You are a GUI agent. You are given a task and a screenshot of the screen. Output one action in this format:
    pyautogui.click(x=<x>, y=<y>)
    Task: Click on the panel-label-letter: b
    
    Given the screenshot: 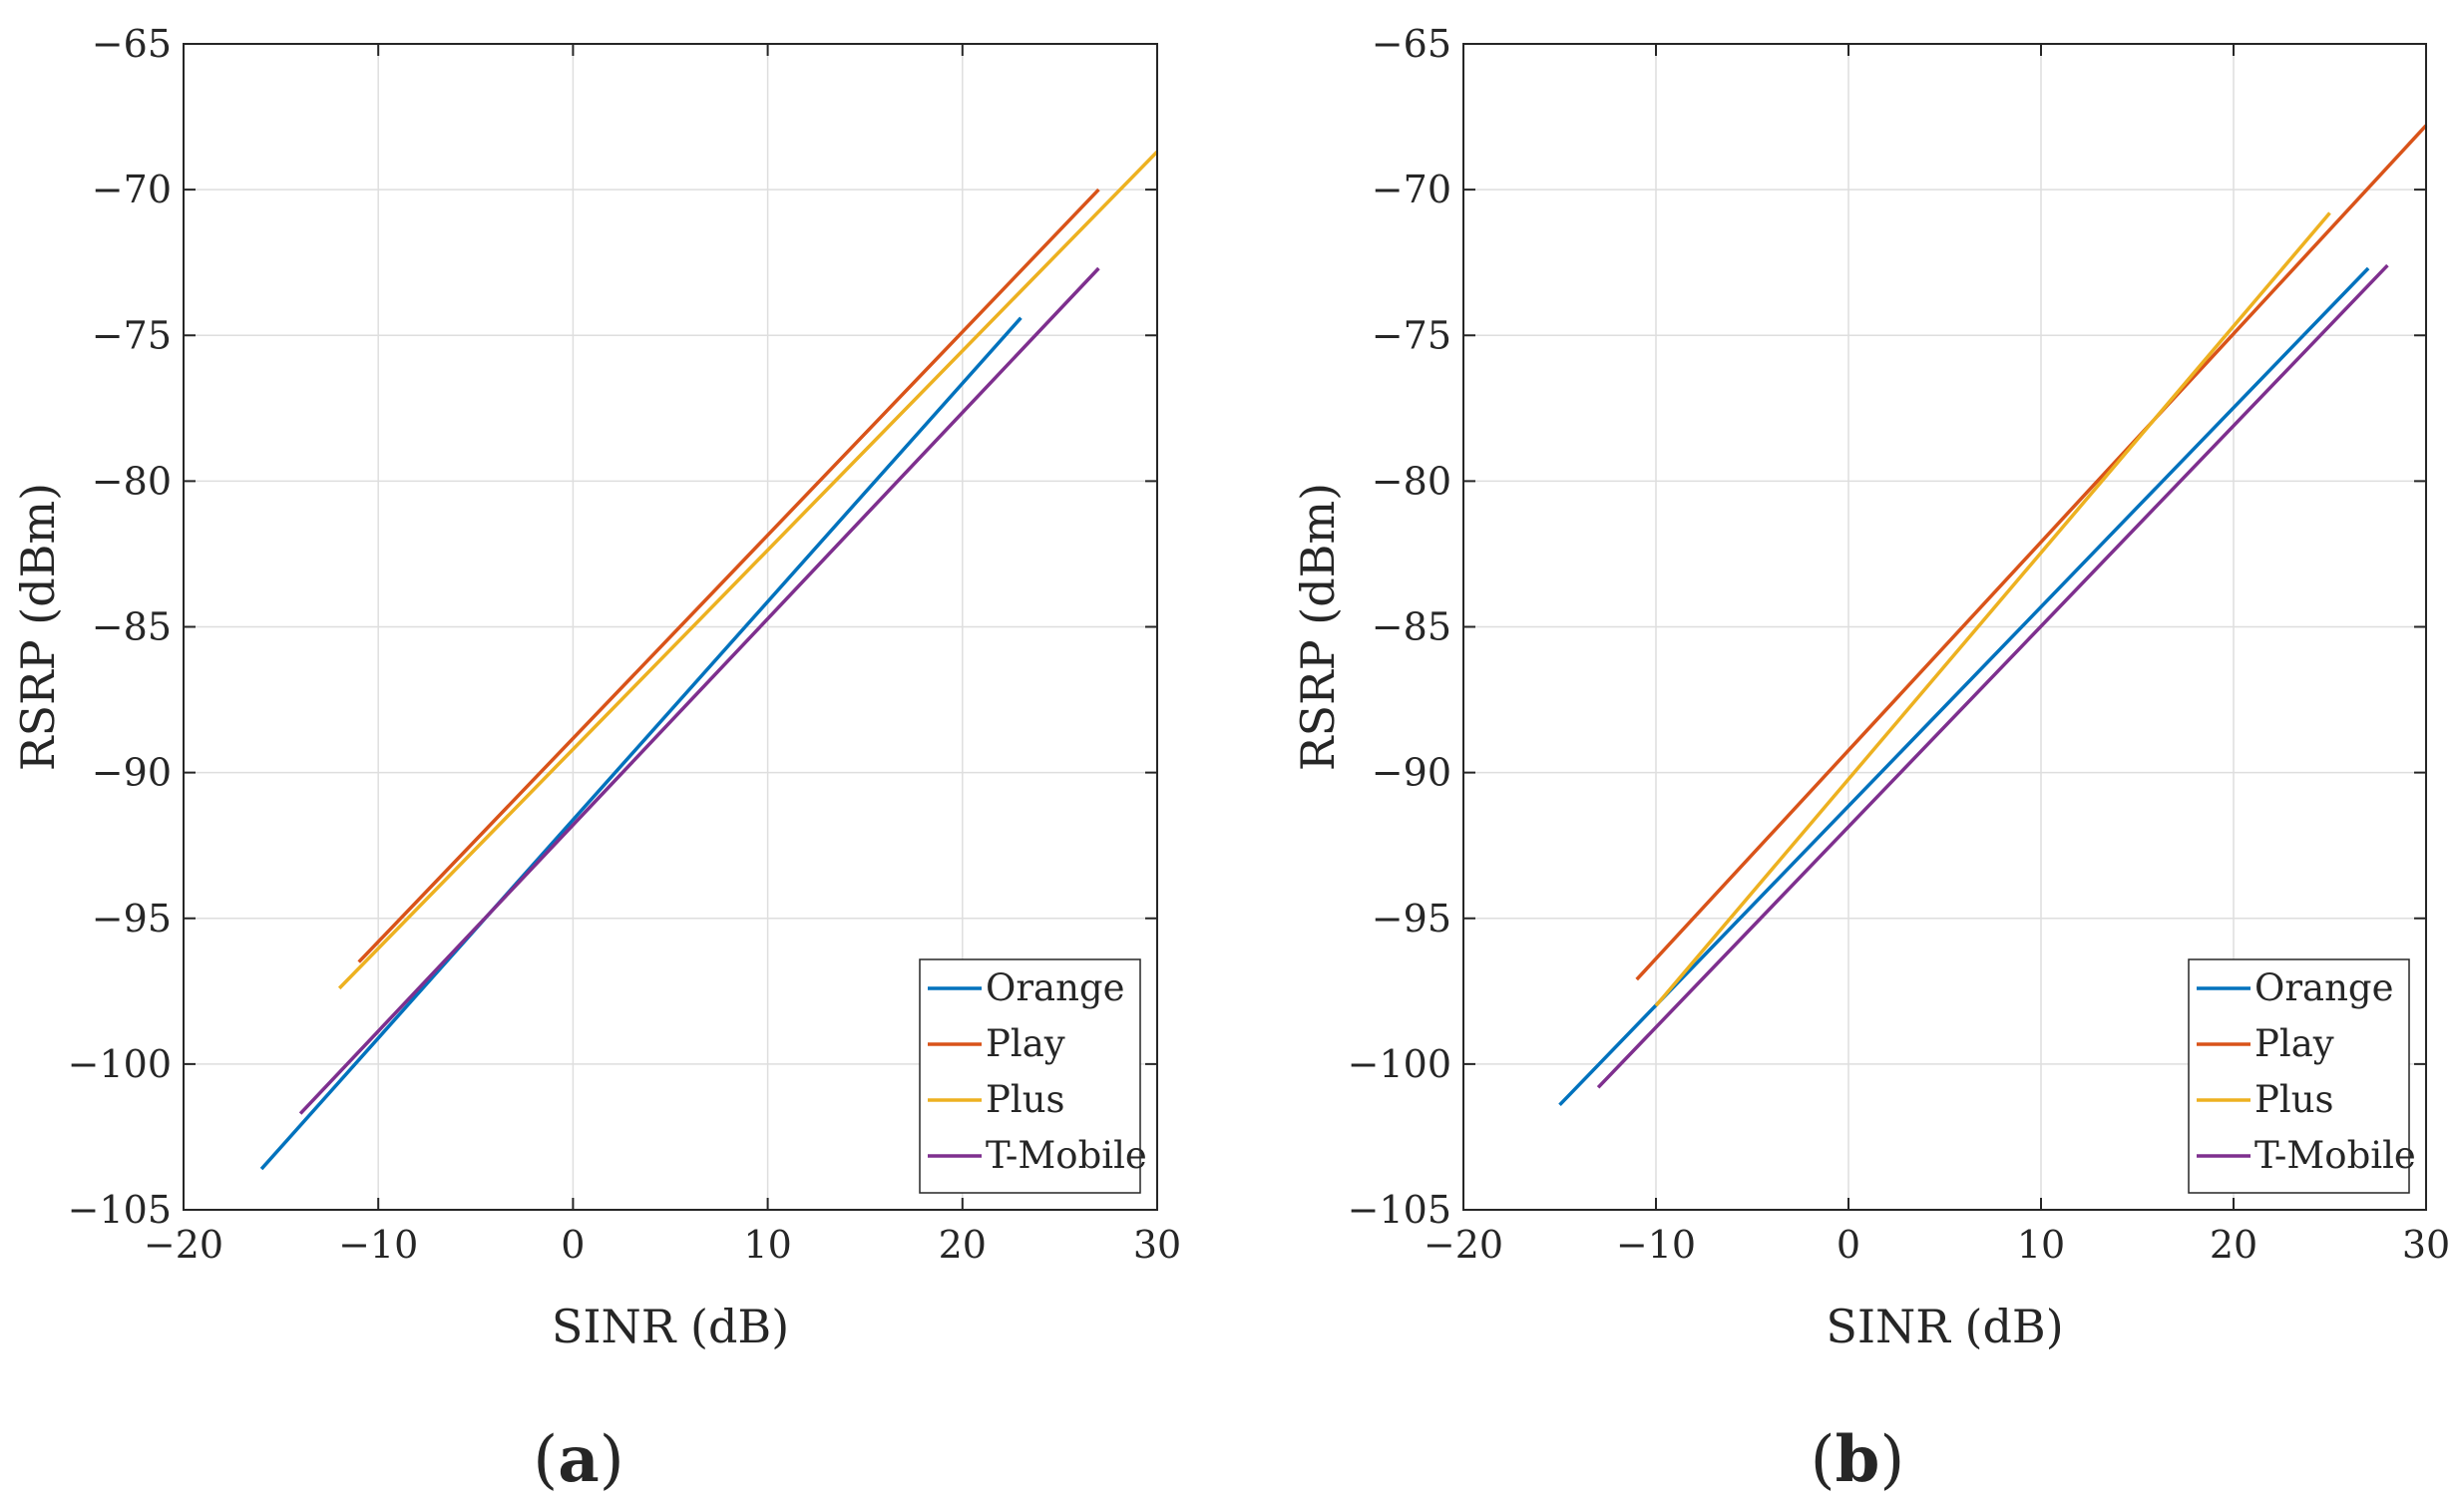 What is the action you would take?
    pyautogui.click(x=1858, y=1459)
    